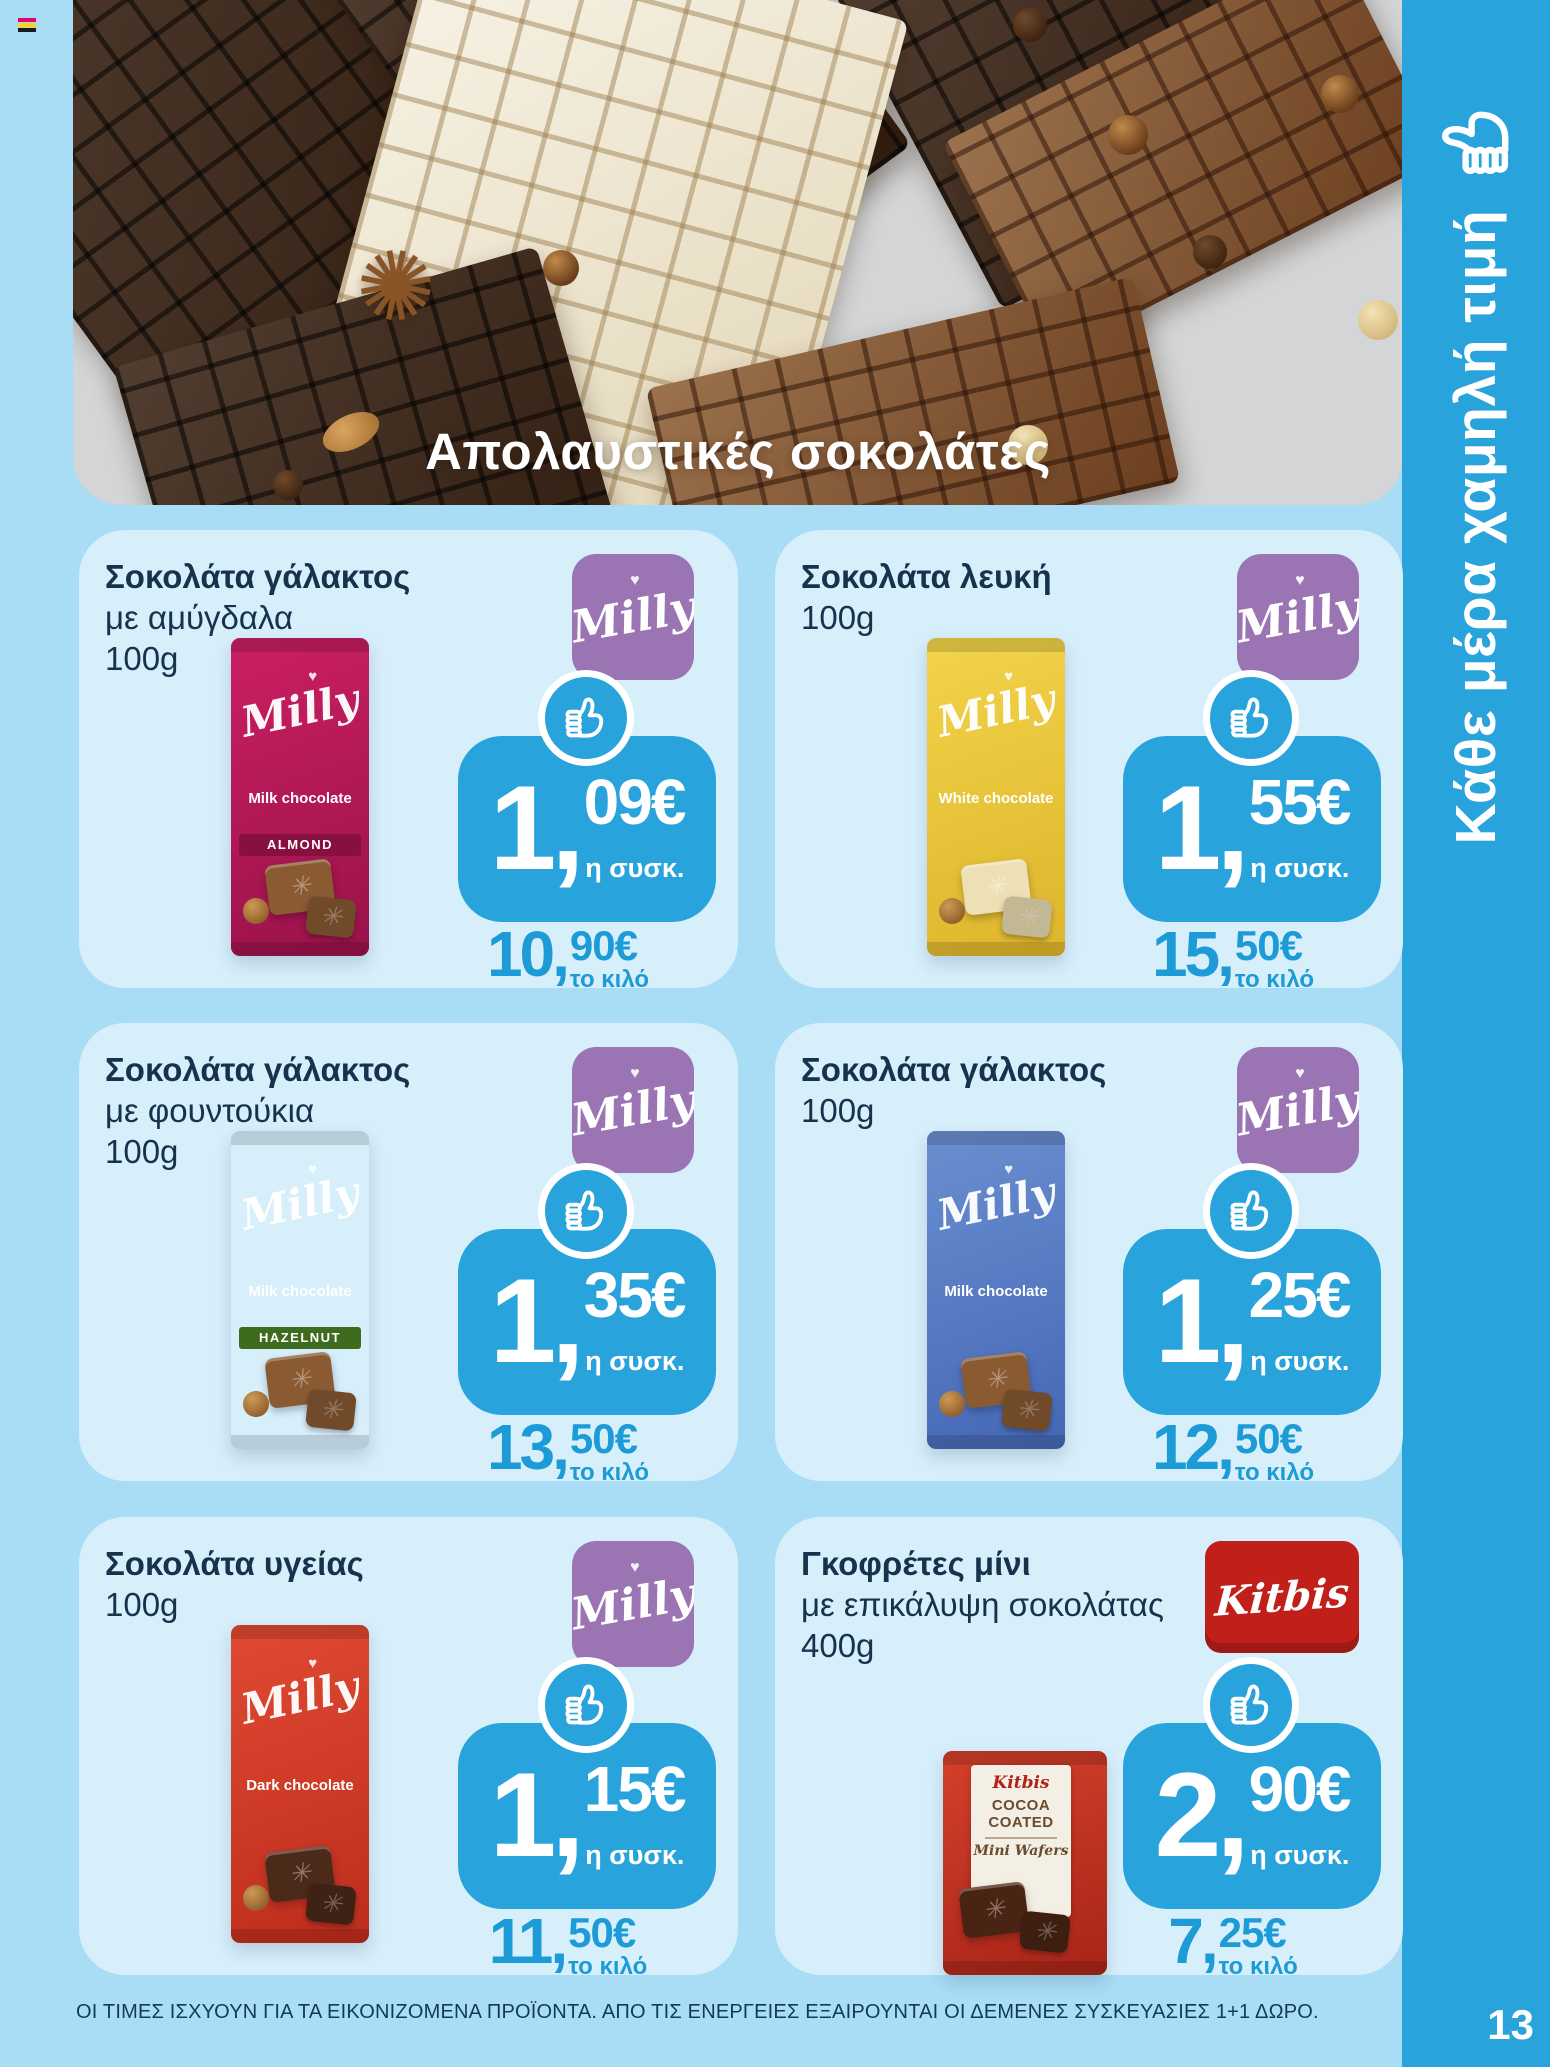  What do you see at coordinates (635, 1788) in the screenshot?
I see `price-cents: 15€` at bounding box center [635, 1788].